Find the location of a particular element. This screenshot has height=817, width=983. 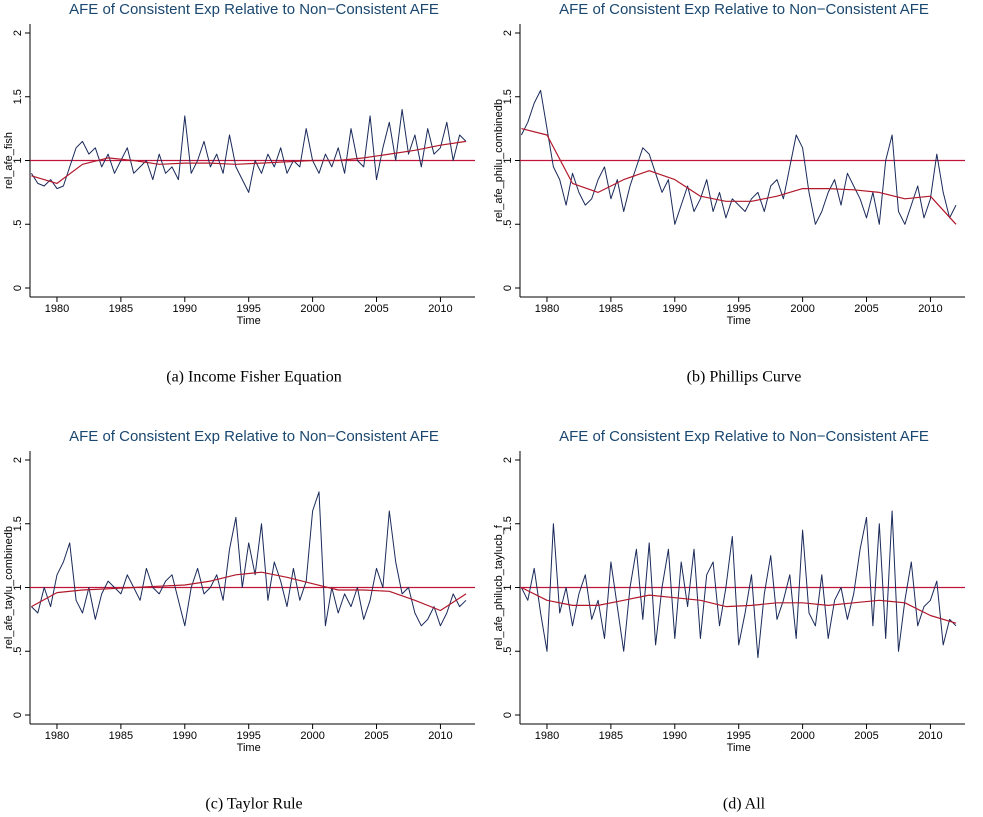

y-axis-title: rel_afe_fish is located at coordinates (9, 160).